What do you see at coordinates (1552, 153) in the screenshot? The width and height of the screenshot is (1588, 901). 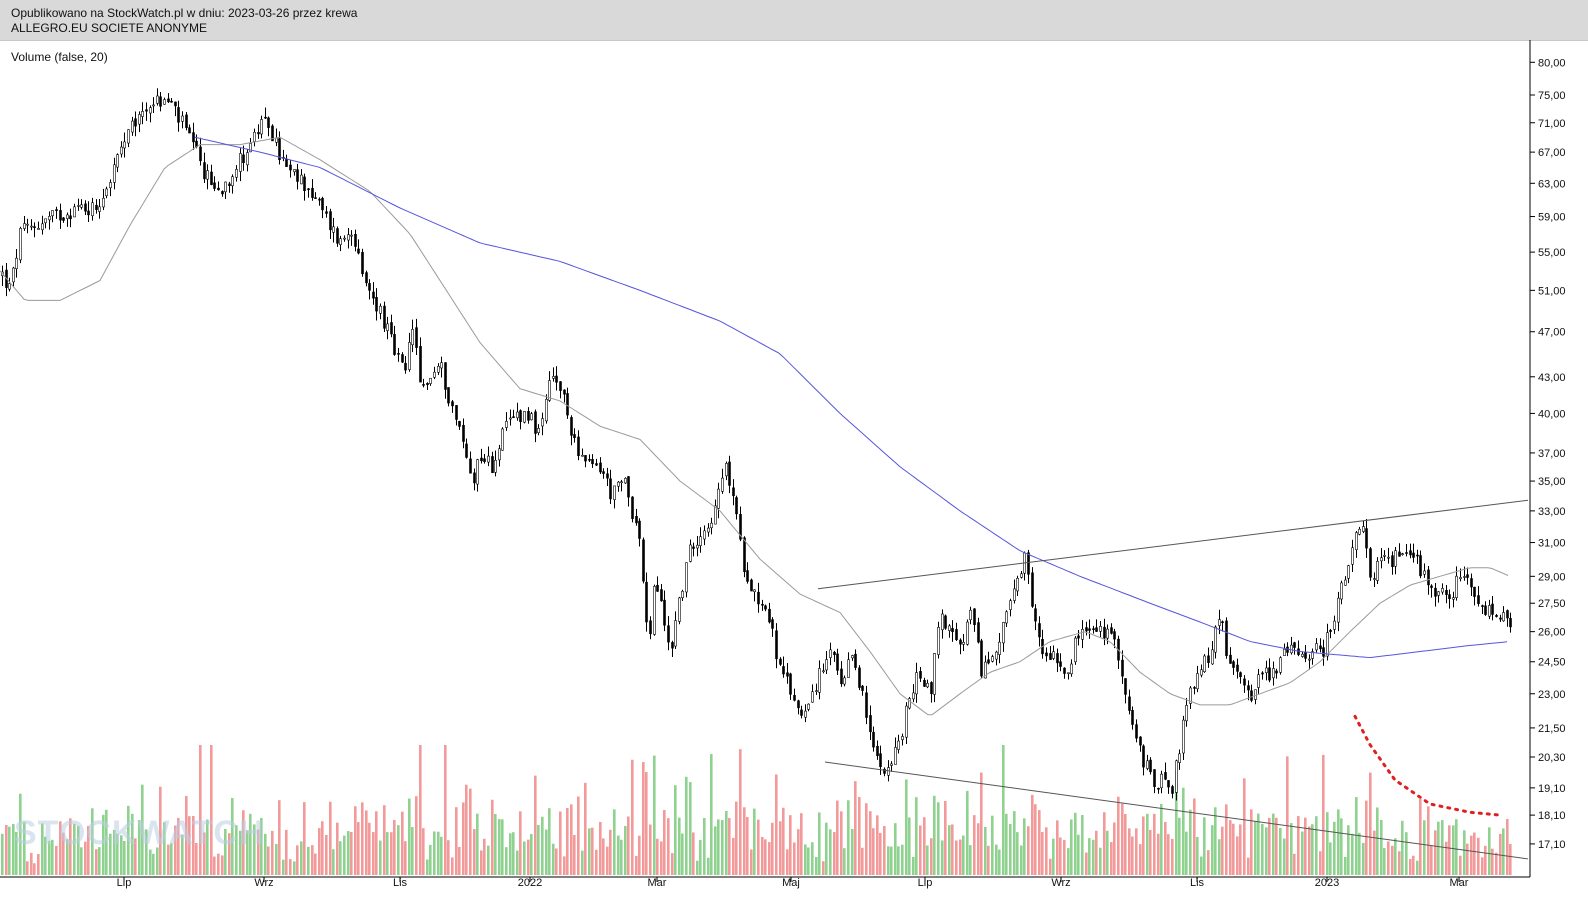 I see `price-tick-label: 67,00` at bounding box center [1552, 153].